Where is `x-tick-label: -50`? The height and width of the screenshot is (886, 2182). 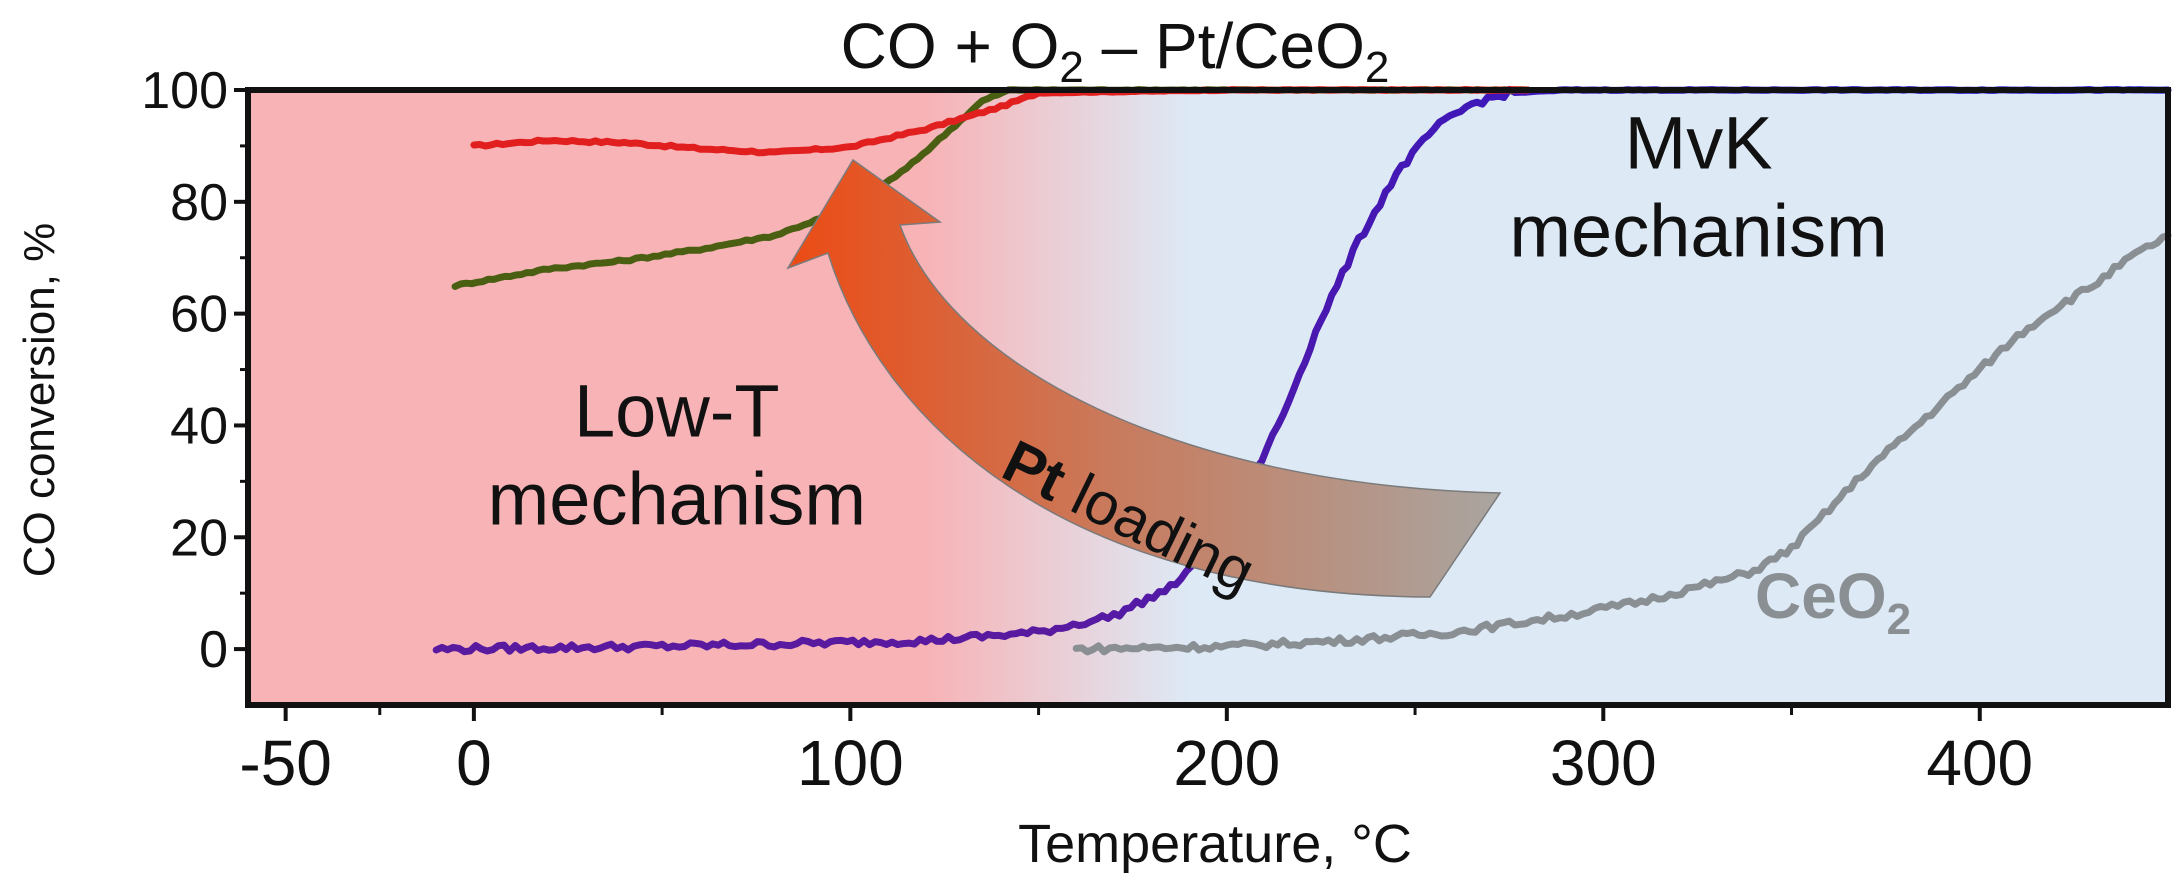
x-tick-label: -50 is located at coordinates (285, 763).